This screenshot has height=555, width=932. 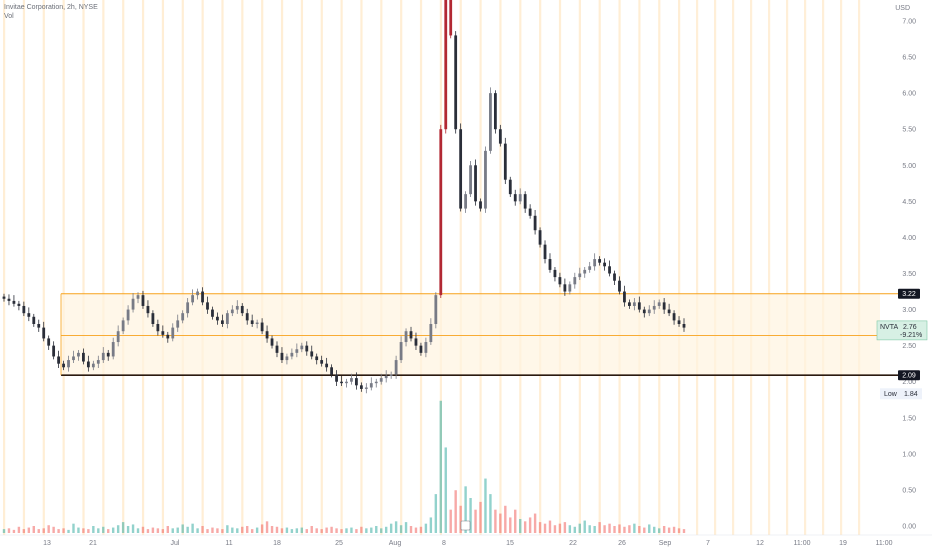 I want to click on chart-legend: Invitae Corporation, 2h, NYSE Vol, so click(x=51, y=12).